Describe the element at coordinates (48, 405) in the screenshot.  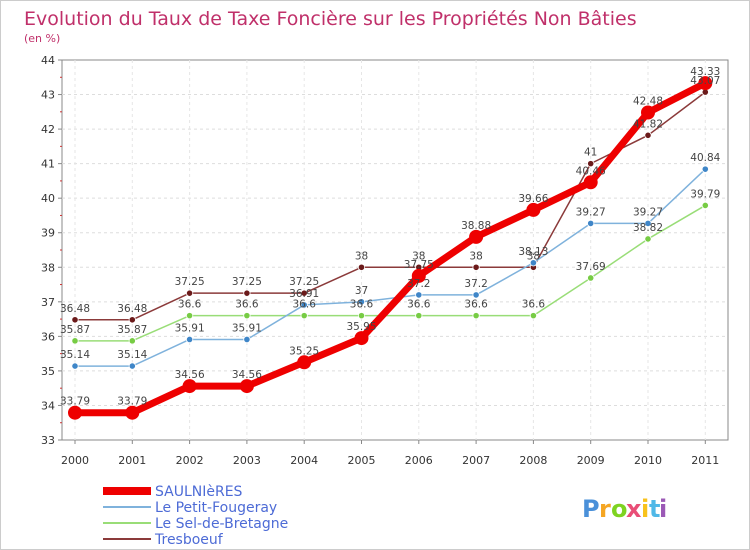
I see `y-tick-label: 34` at that location.